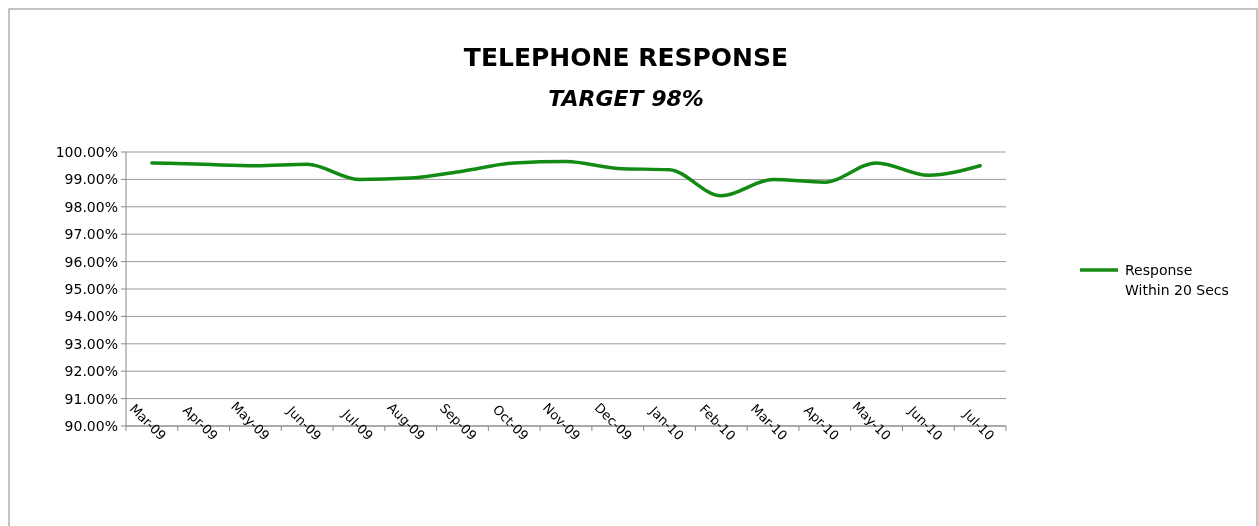 The width and height of the screenshot is (1258, 526). I want to click on y-tick-label: 94.00%, so click(91, 316).